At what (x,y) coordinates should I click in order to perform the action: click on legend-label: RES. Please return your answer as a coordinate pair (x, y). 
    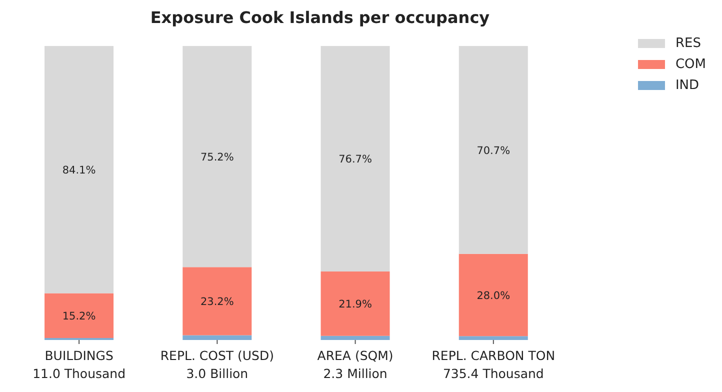
    Looking at the image, I should click on (688, 43).